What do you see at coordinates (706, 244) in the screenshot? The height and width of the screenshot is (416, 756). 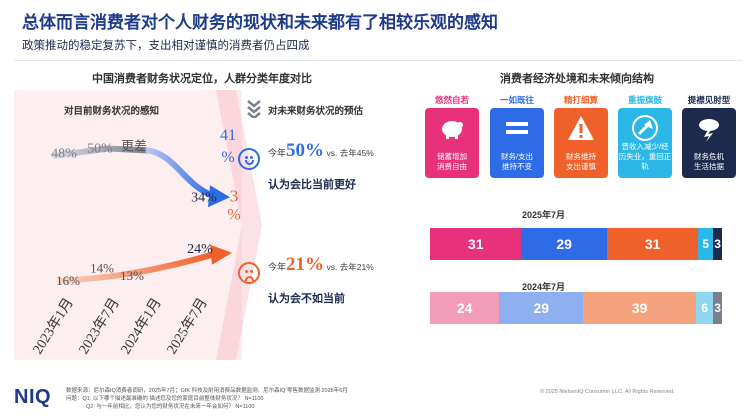 I see `bar-segment: 5` at bounding box center [706, 244].